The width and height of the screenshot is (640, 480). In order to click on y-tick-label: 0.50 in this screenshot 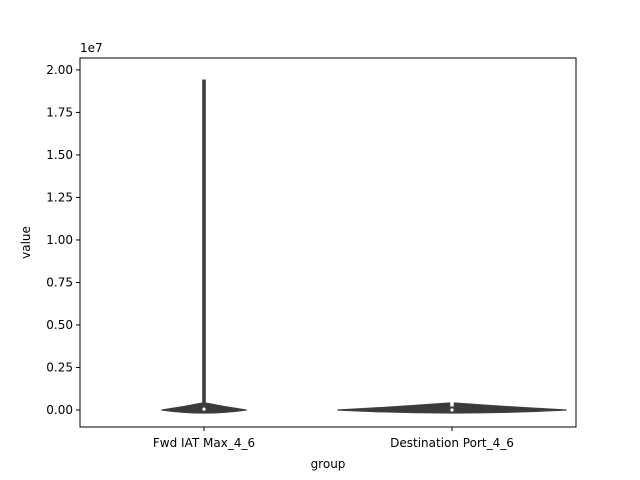, I will do `click(59, 325)`.